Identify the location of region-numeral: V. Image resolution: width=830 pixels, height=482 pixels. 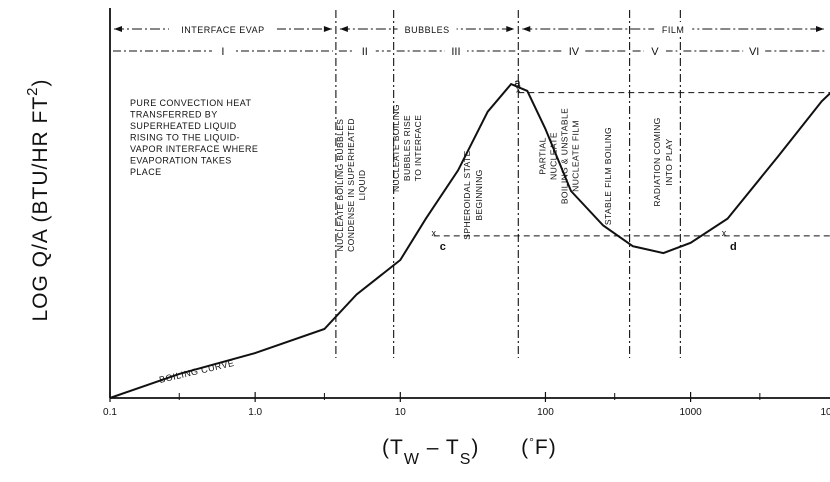
(655, 52).